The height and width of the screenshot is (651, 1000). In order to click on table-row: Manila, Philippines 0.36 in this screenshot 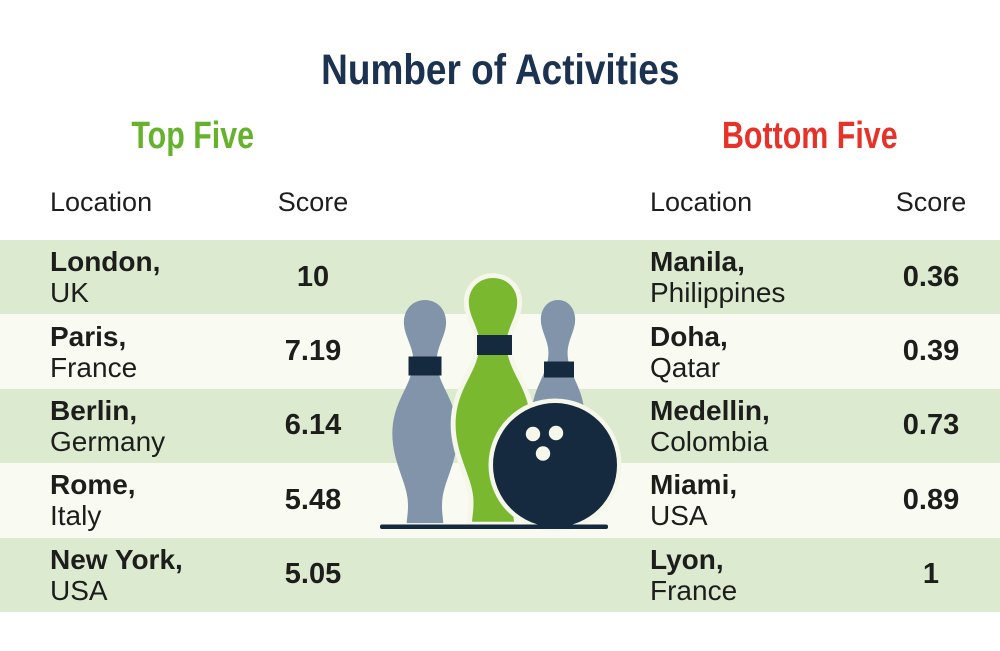, I will do `click(818, 277)`.